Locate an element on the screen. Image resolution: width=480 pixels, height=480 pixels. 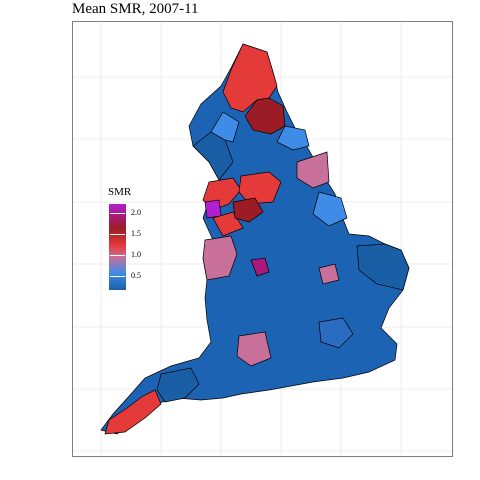
legend-tick-label: 1.0 is located at coordinates (136, 254).